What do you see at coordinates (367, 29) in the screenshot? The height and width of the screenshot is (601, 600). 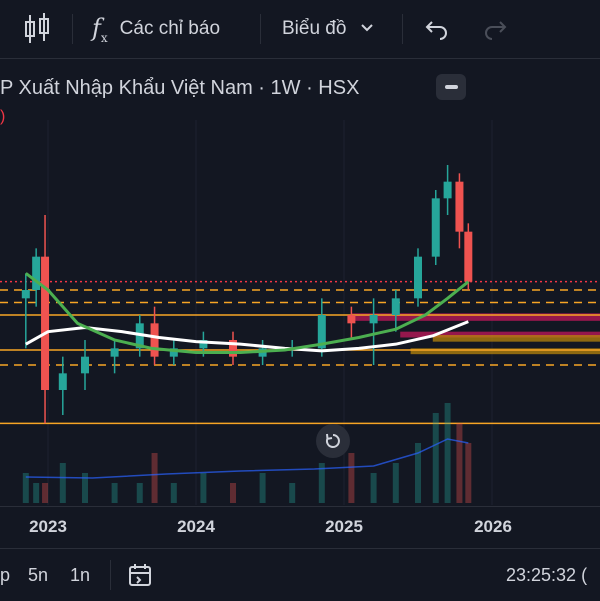 I see `chevron-down-icon` at bounding box center [367, 29].